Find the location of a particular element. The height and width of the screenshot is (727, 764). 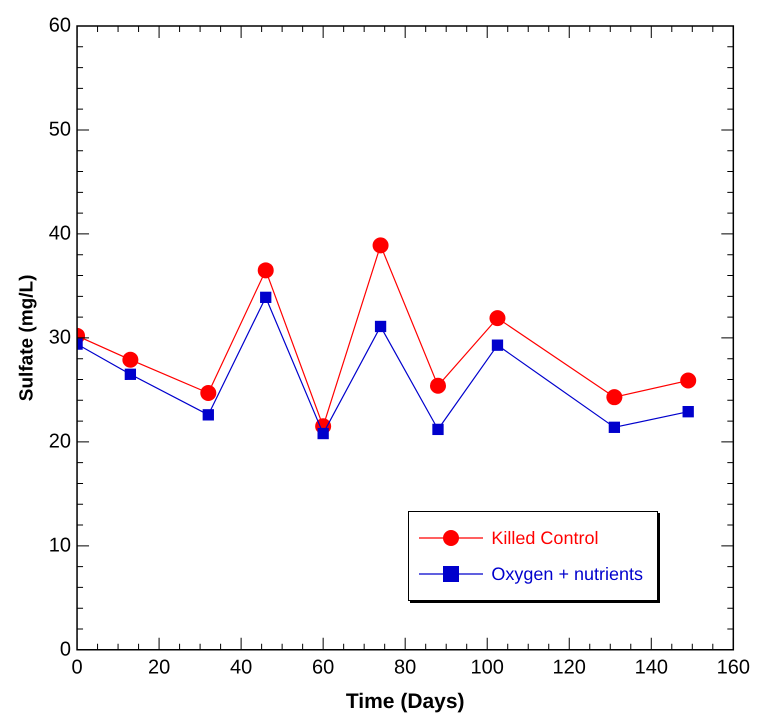

x-tick-label: 60 is located at coordinates (323, 667).